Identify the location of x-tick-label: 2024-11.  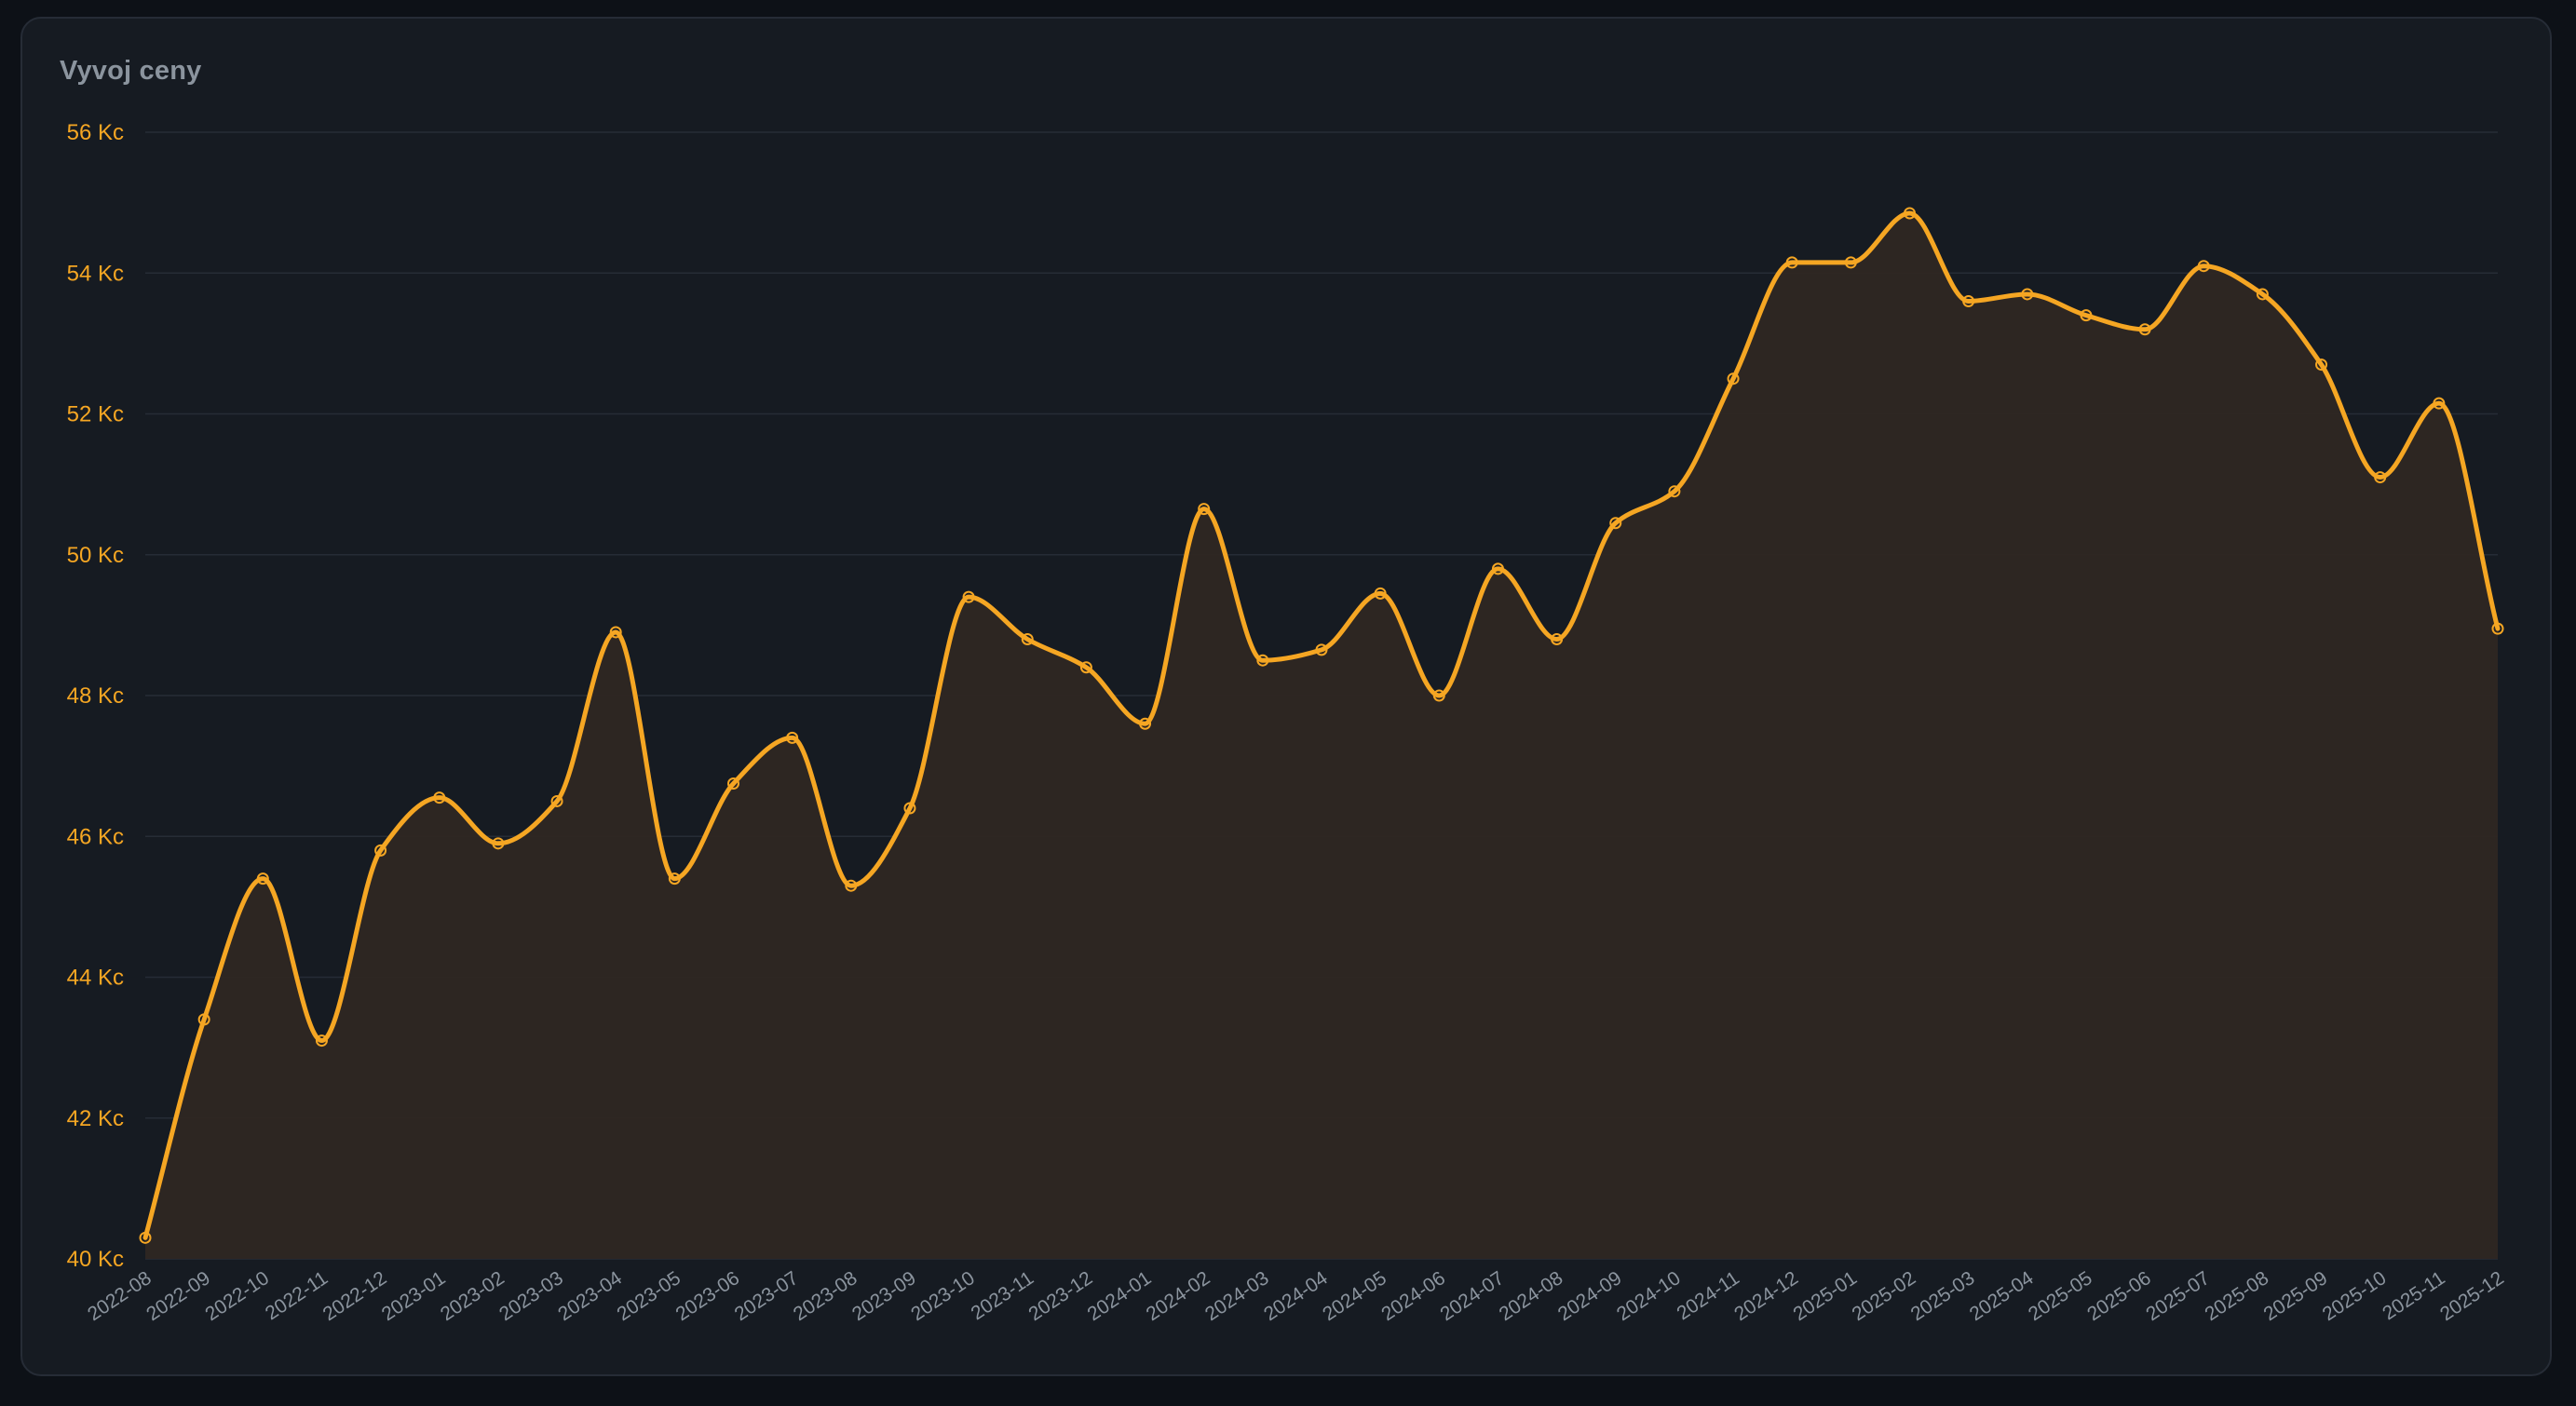
(1707, 1295).